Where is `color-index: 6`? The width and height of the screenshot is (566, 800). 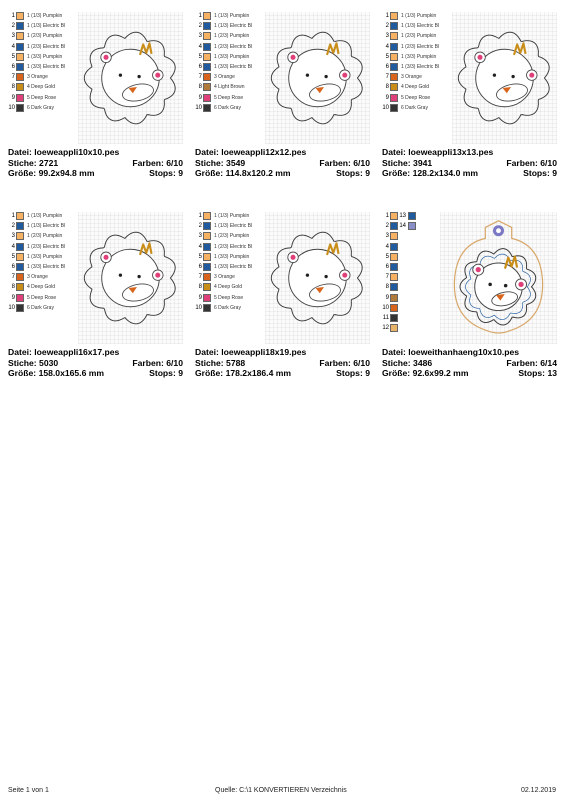 color-index: 6 is located at coordinates (387, 267).